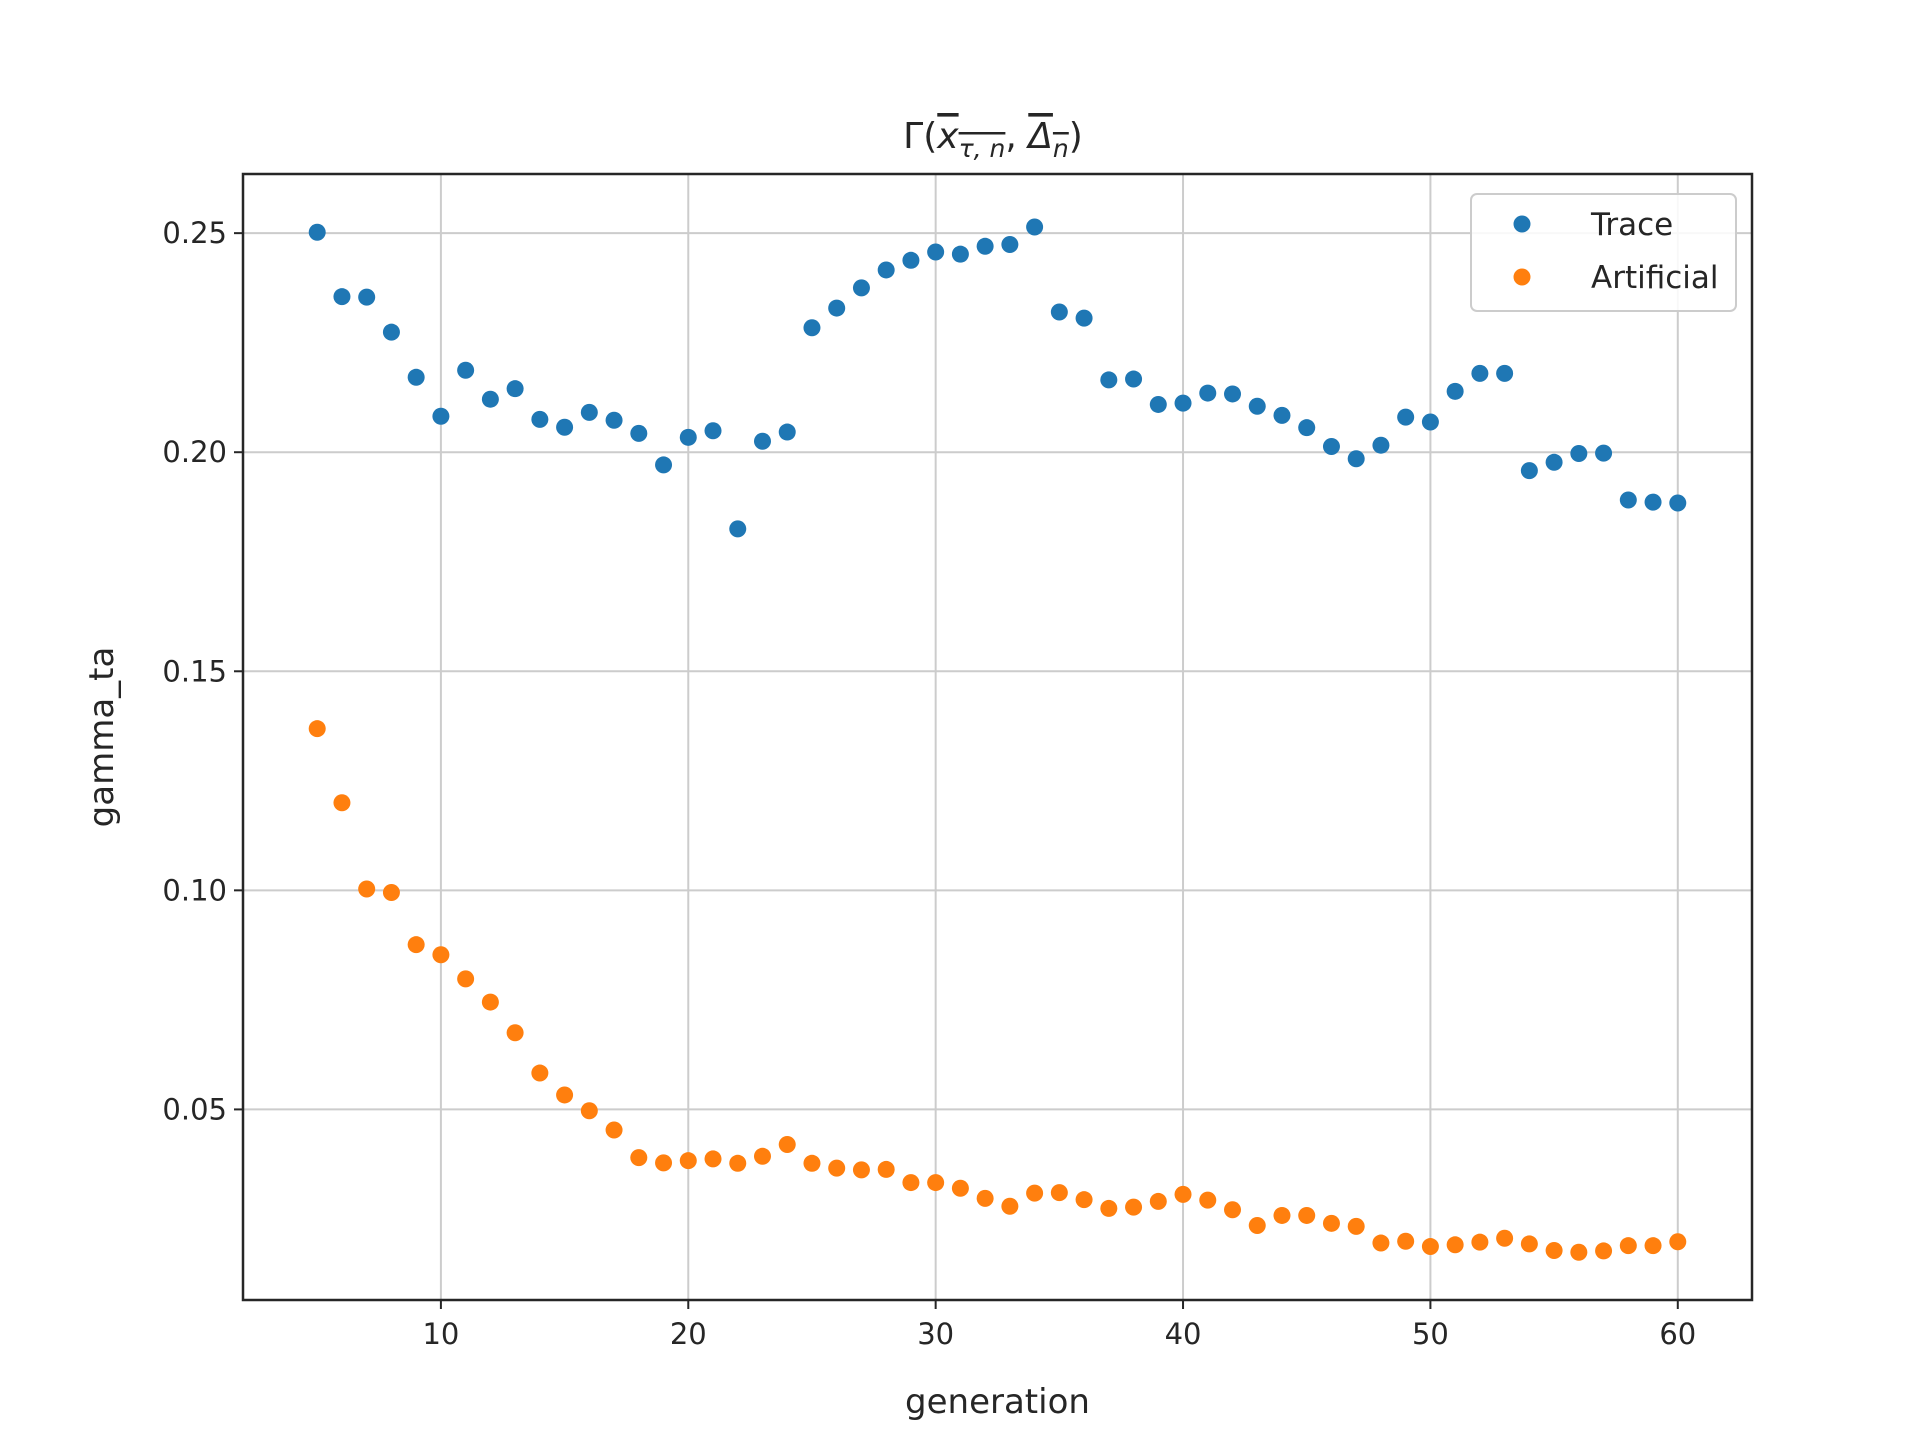  Describe the element at coordinates (440, 1334) in the screenshot. I see `x-tick-label: 10` at that location.